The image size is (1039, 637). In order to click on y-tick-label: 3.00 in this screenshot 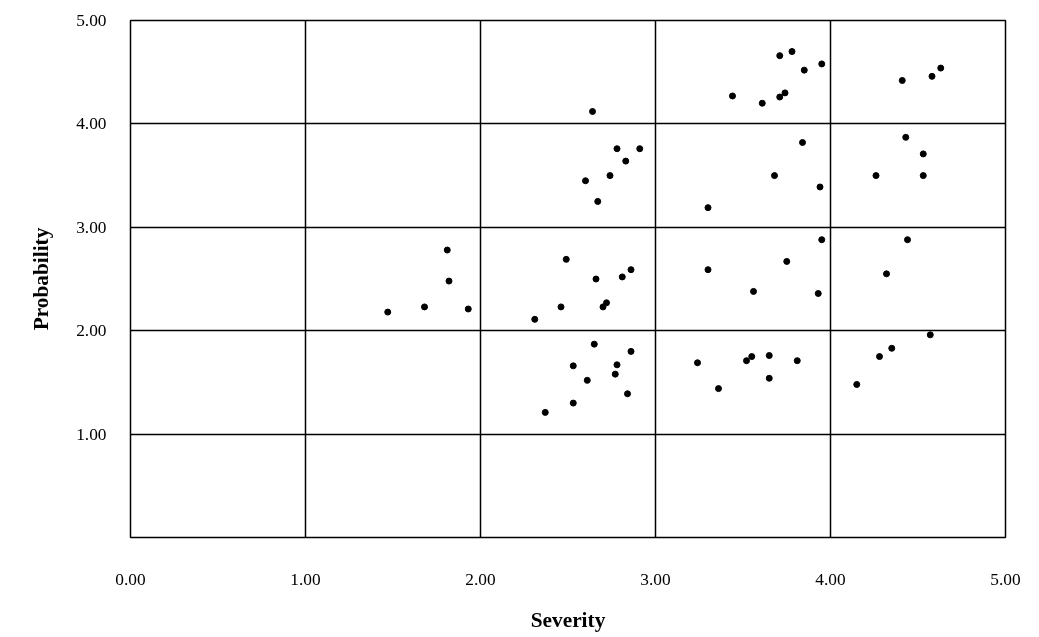, I will do `click(91, 227)`.